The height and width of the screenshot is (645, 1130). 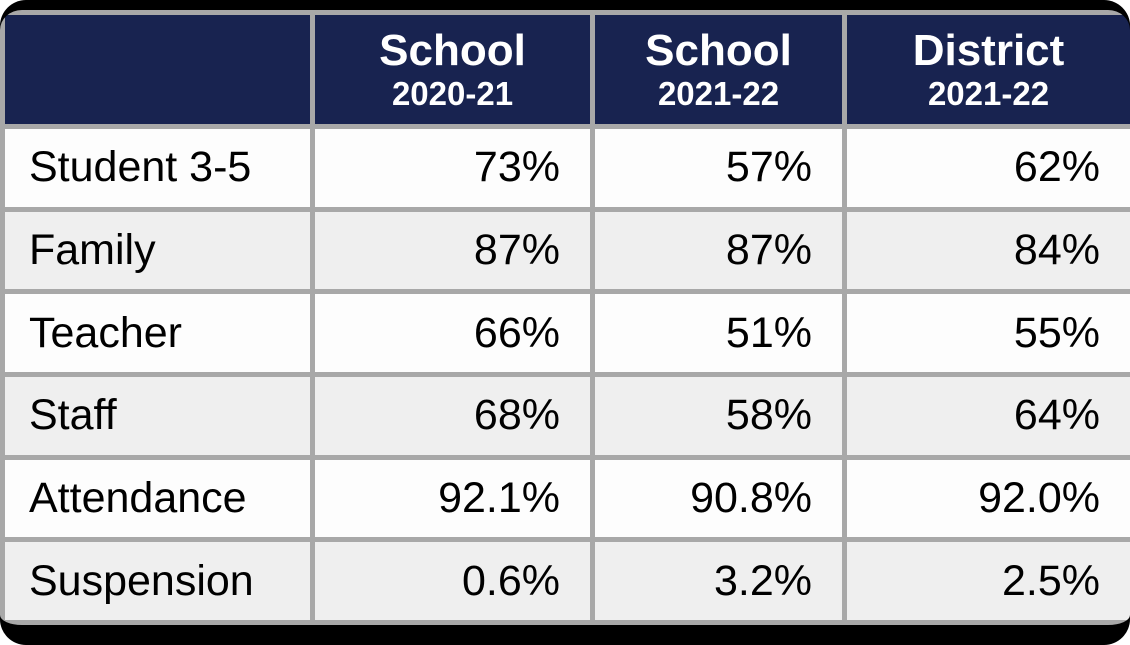 I want to click on table-row-student-3-5: Student 3-5 73% 57% 62%, so click(x=565, y=168).